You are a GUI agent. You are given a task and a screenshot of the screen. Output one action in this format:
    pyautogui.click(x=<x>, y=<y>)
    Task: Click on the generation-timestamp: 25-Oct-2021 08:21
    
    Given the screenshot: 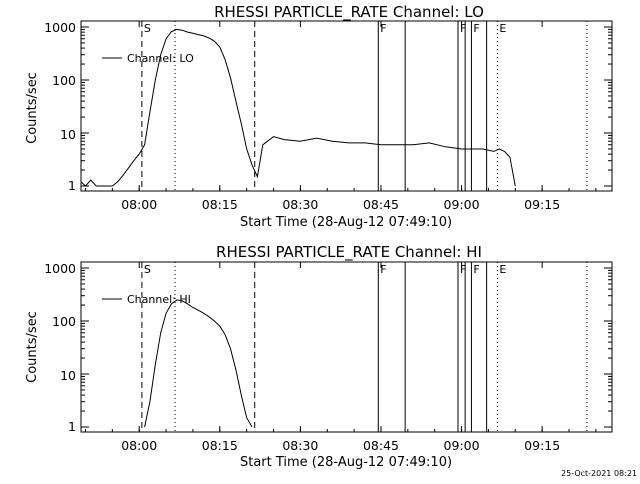 What is the action you would take?
    pyautogui.click(x=599, y=473)
    